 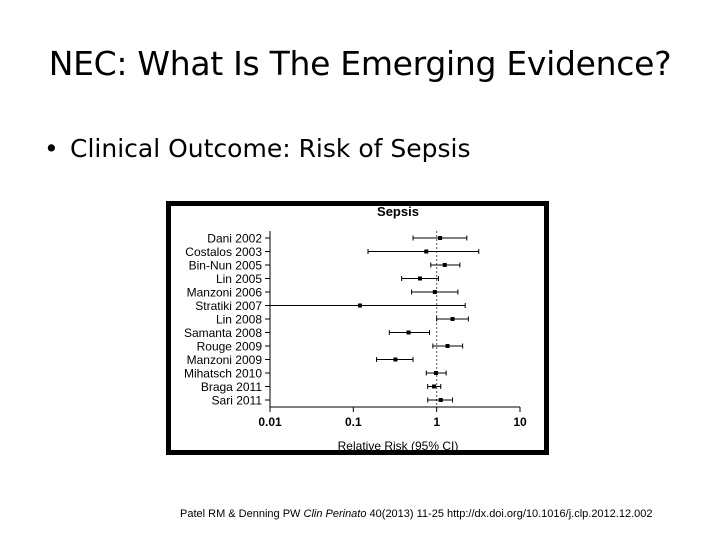 What do you see at coordinates (239, 279) in the screenshot?
I see `study-label: Lin 2005` at bounding box center [239, 279].